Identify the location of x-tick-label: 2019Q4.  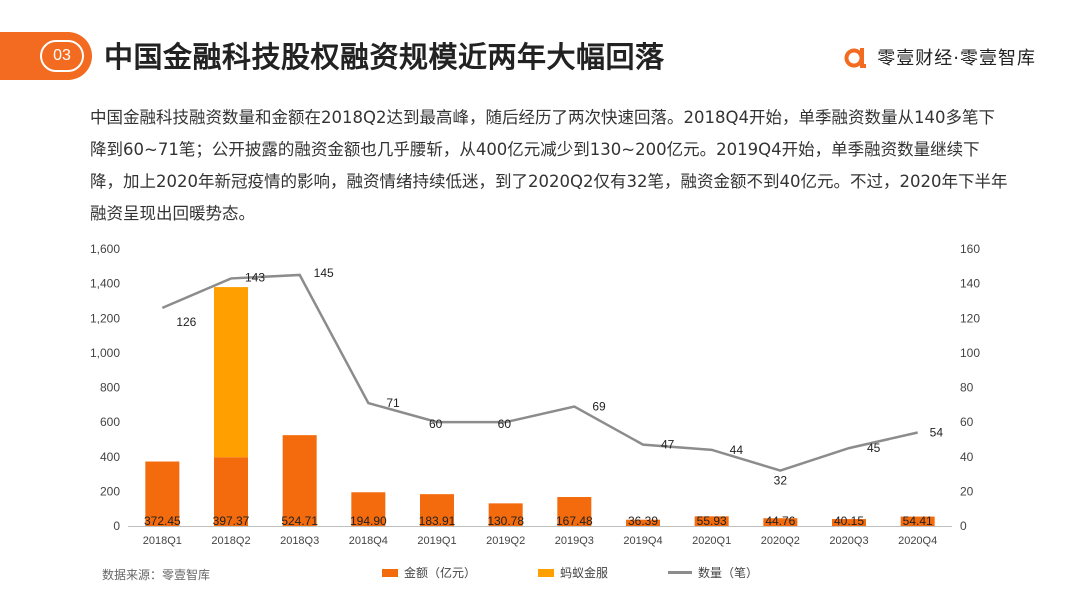
(642, 541).